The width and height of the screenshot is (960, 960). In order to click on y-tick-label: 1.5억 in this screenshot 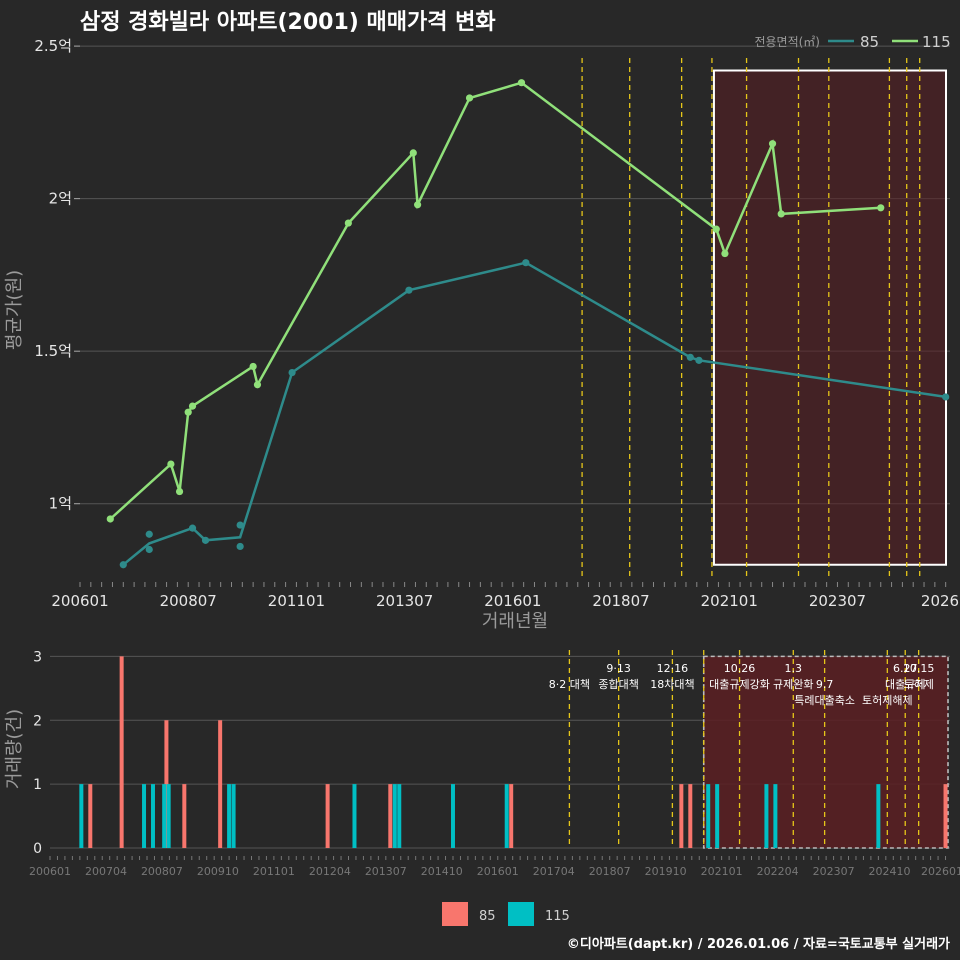, I will do `click(53, 351)`.